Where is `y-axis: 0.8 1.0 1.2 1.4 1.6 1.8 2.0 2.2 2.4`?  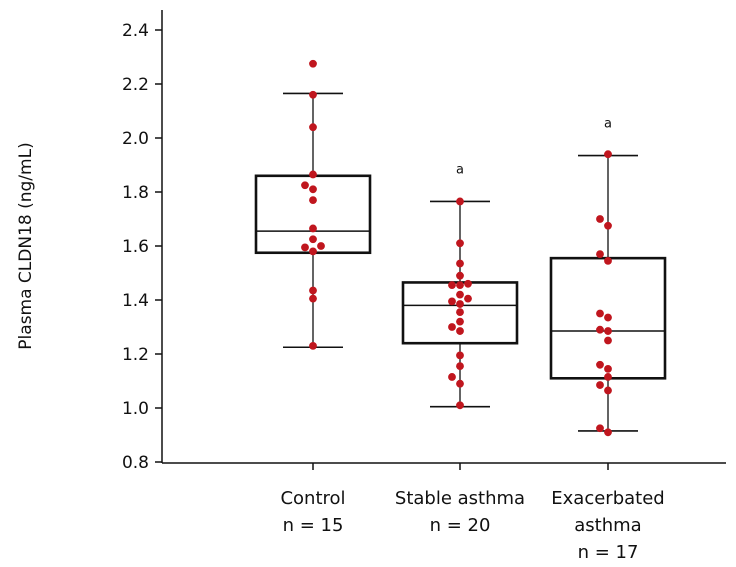 y-axis: 0.8 1.0 1.2 1.4 1.6 1.8 2.0 2.2 2.4 is located at coordinates (142, 241).